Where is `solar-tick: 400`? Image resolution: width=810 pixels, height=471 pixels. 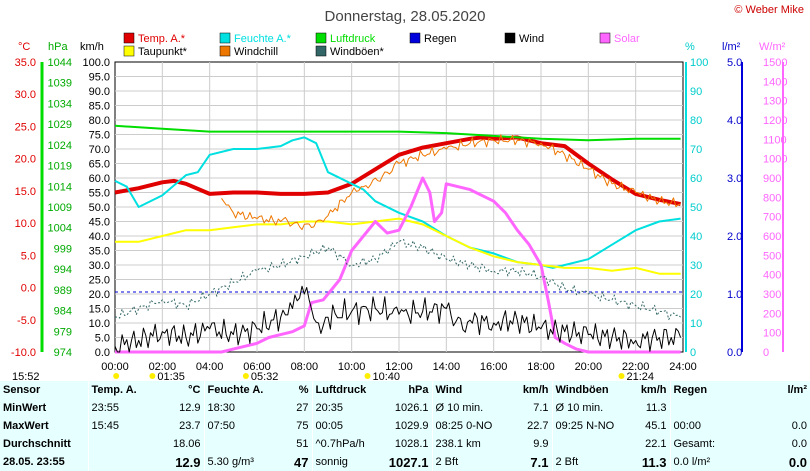 solar-tick: 400 is located at coordinates (772, 276).